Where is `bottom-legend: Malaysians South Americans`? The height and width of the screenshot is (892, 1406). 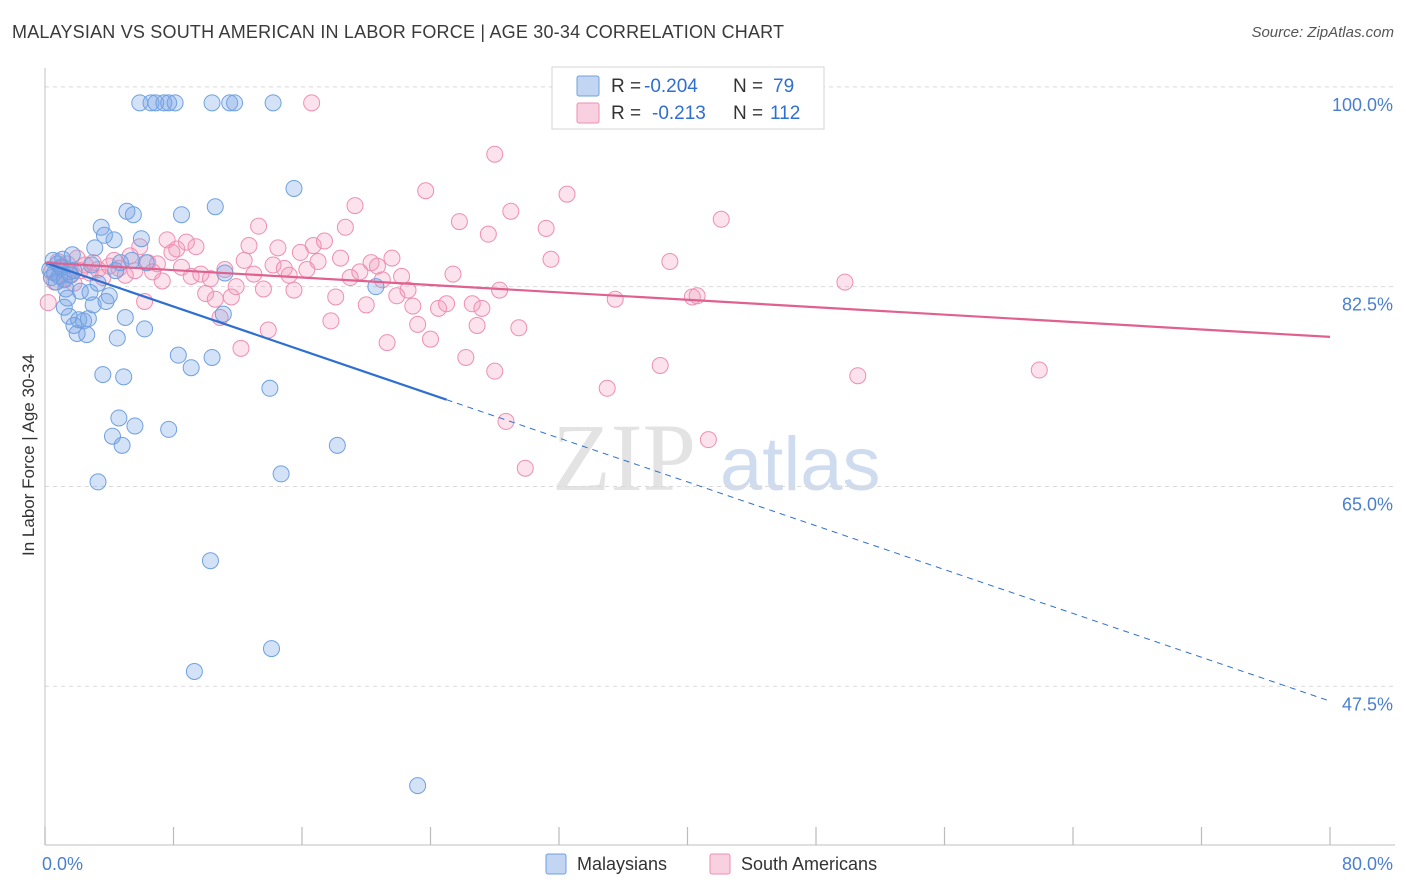
bottom-legend: Malaysians South Americans is located at coordinates (711, 864).